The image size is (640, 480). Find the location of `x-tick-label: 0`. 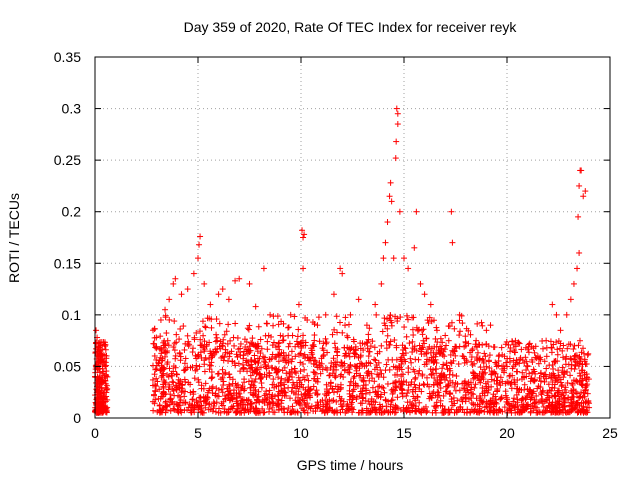

x-tick-label: 0 is located at coordinates (95, 433).